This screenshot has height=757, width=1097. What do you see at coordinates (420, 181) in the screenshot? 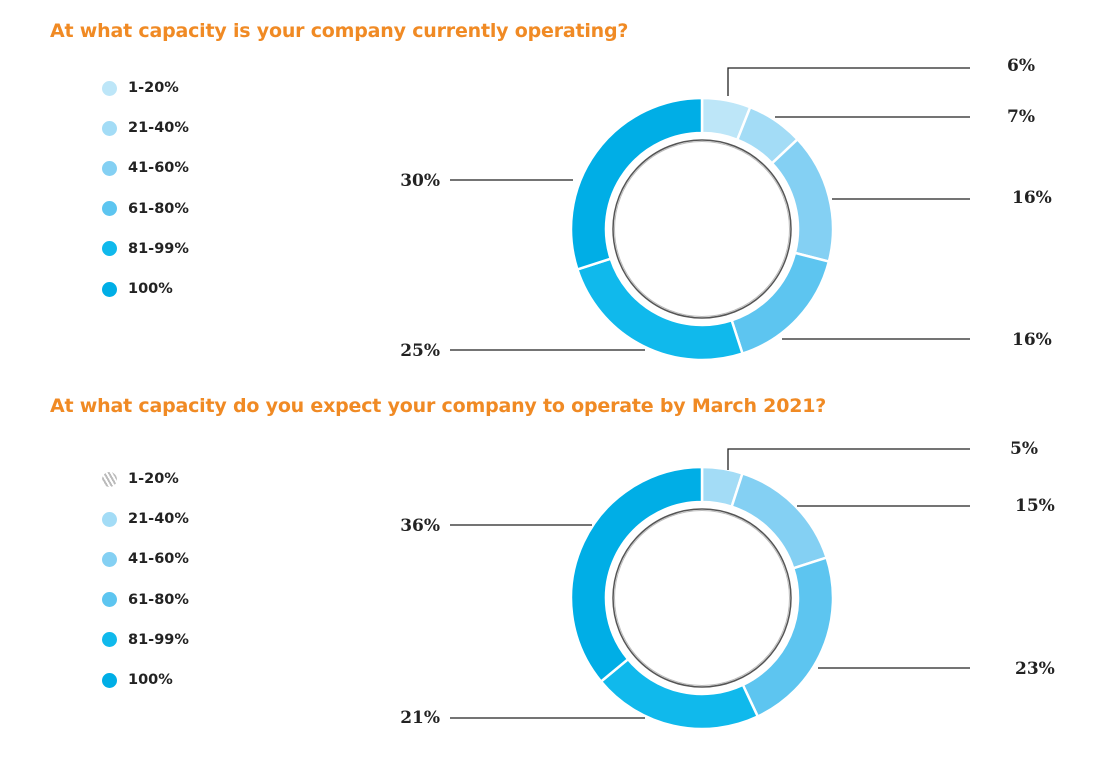
I see `data-label: 30%` at bounding box center [420, 181].